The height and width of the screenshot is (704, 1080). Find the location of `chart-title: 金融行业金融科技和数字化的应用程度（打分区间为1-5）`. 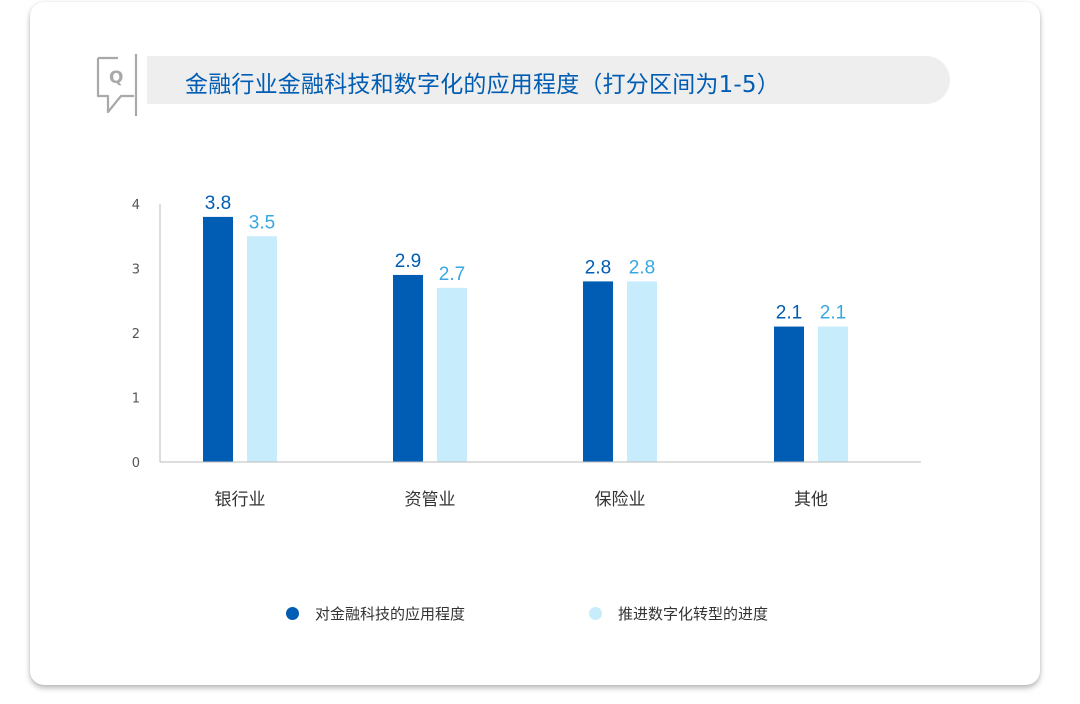

chart-title: 金融行业金融科技和数字化的应用程度（打分区间为1-5） is located at coordinates (482, 85).